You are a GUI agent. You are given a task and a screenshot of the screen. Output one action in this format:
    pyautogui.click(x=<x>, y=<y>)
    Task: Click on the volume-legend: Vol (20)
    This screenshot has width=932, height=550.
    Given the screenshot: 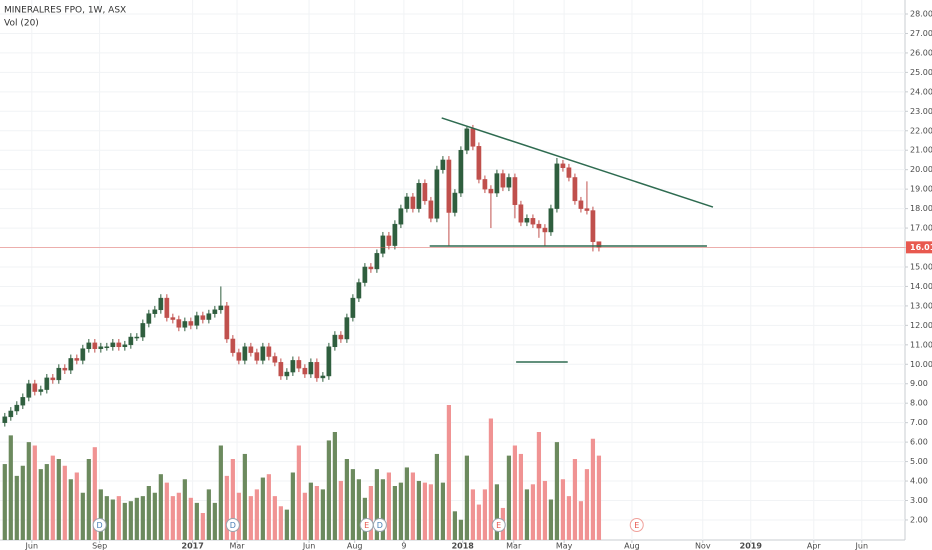 What is the action you would take?
    pyautogui.click(x=21, y=24)
    